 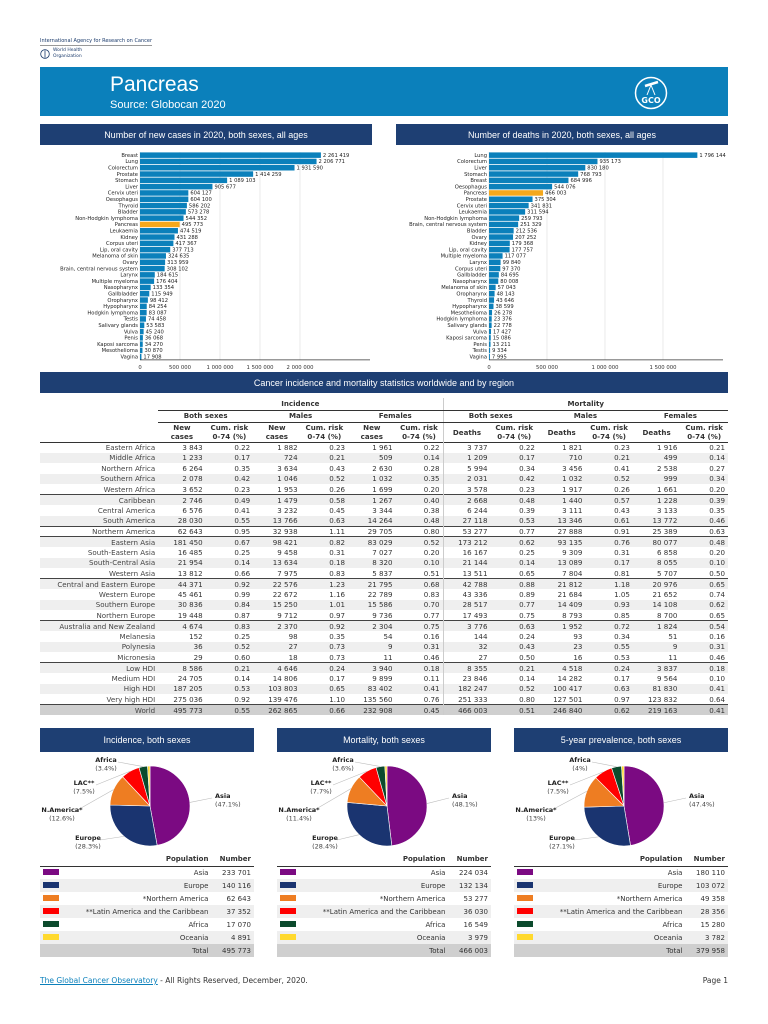 What do you see at coordinates (469, 860) in the screenshot?
I see `number-header: Number` at bounding box center [469, 860].